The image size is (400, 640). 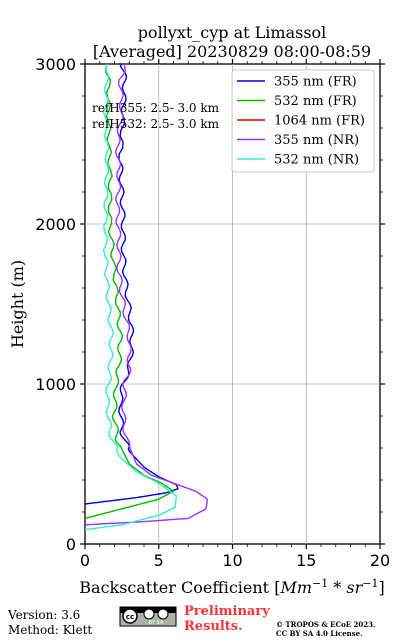 What do you see at coordinates (315, 82) in the screenshot?
I see `legend-label: 355 nm (FR)` at bounding box center [315, 82].